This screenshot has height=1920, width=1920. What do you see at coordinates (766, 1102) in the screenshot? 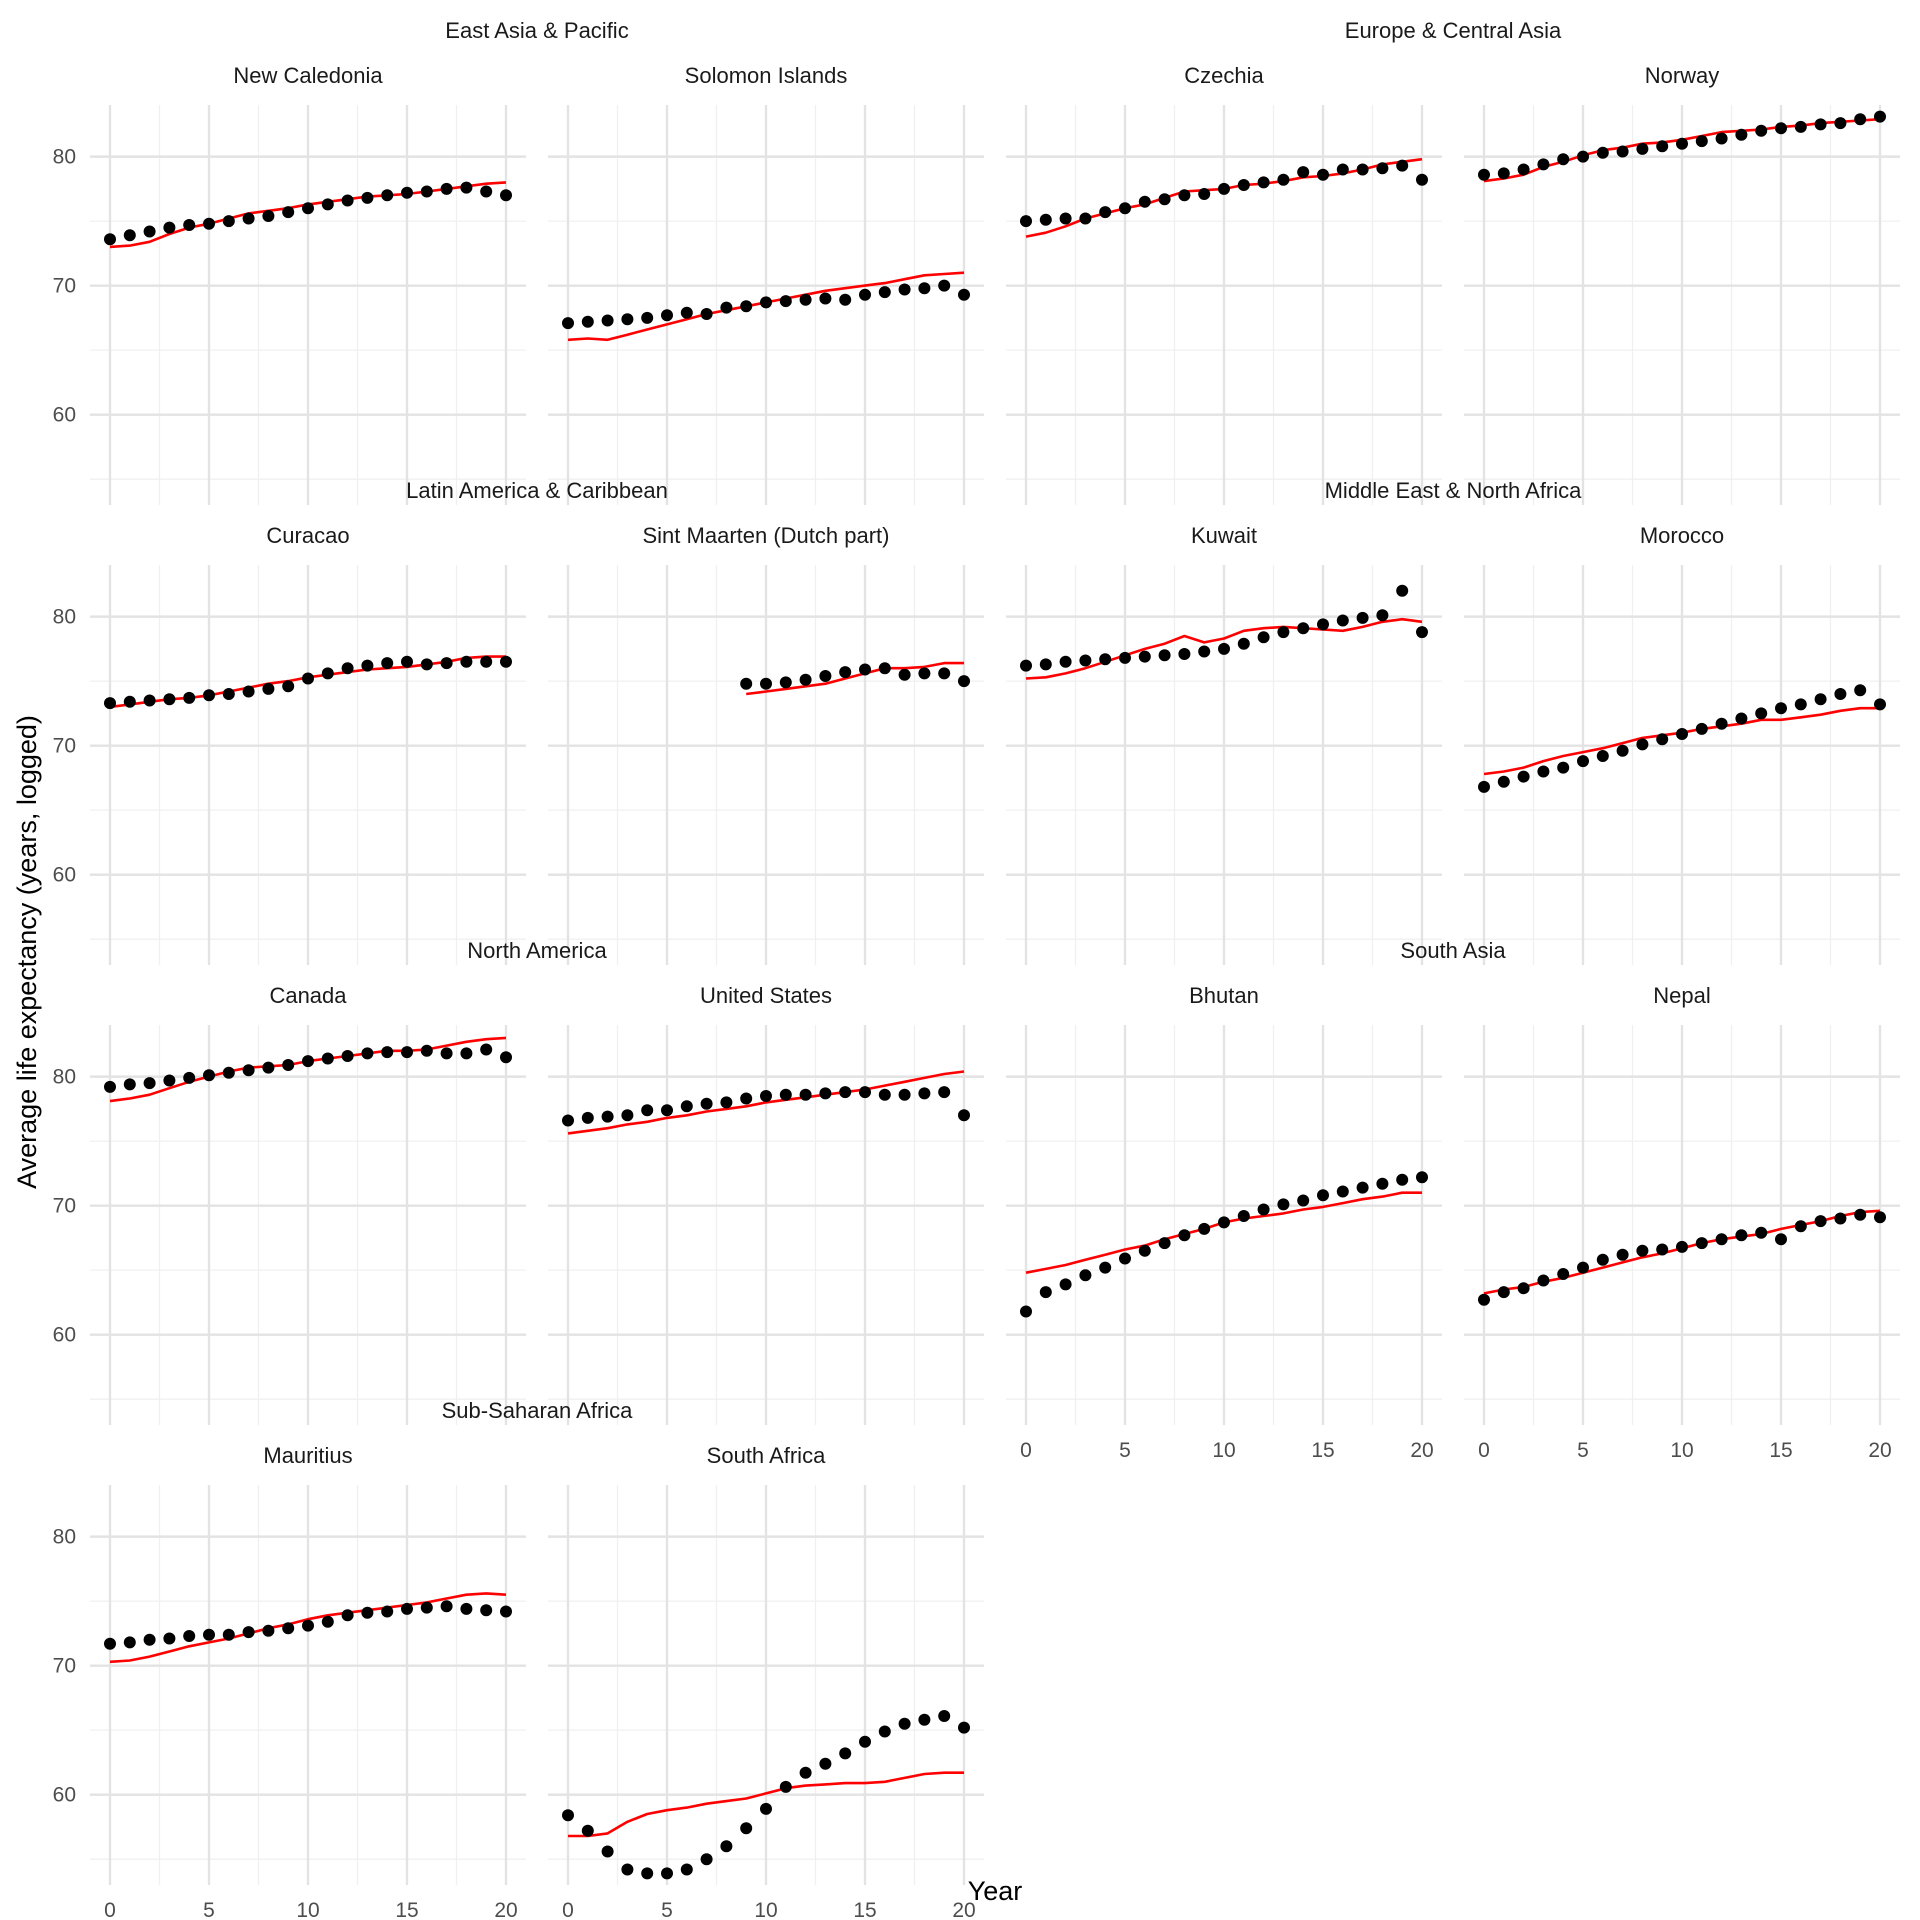
I see `fit-line` at bounding box center [766, 1102].